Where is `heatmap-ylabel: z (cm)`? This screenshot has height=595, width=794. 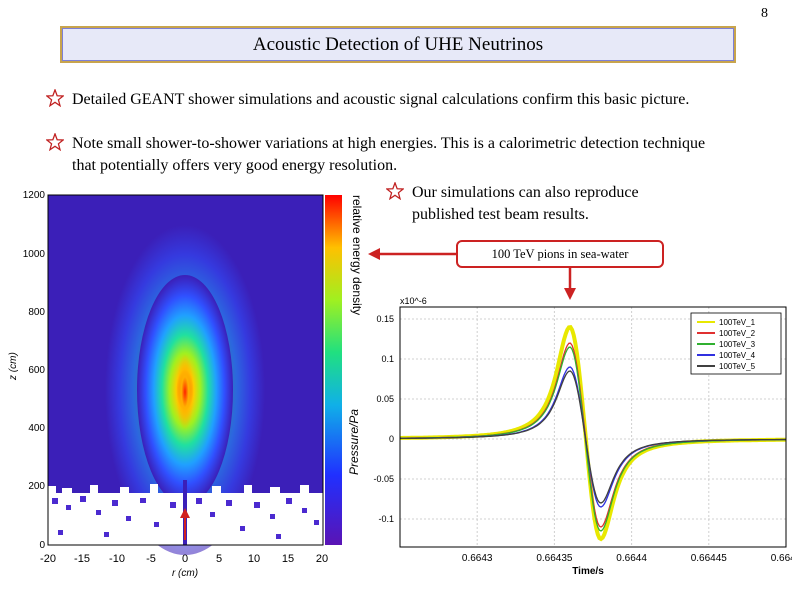
heatmap-ylabel: z (cm) is located at coordinates (13, 366).